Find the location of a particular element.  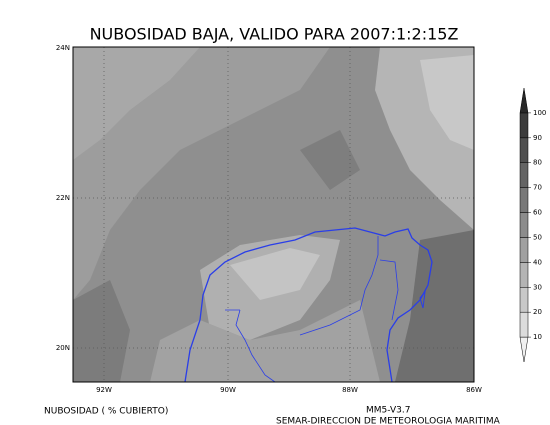

colorbar-label: 10 is located at coordinates (537, 337).